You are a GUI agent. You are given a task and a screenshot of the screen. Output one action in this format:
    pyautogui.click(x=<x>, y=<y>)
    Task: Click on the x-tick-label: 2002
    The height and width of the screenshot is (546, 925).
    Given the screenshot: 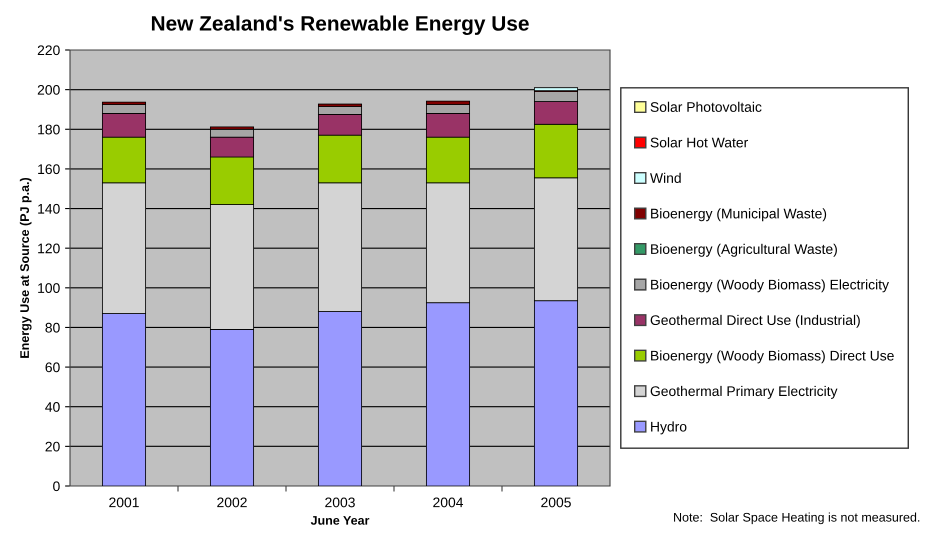 What is the action you would take?
    pyautogui.click(x=232, y=502)
    